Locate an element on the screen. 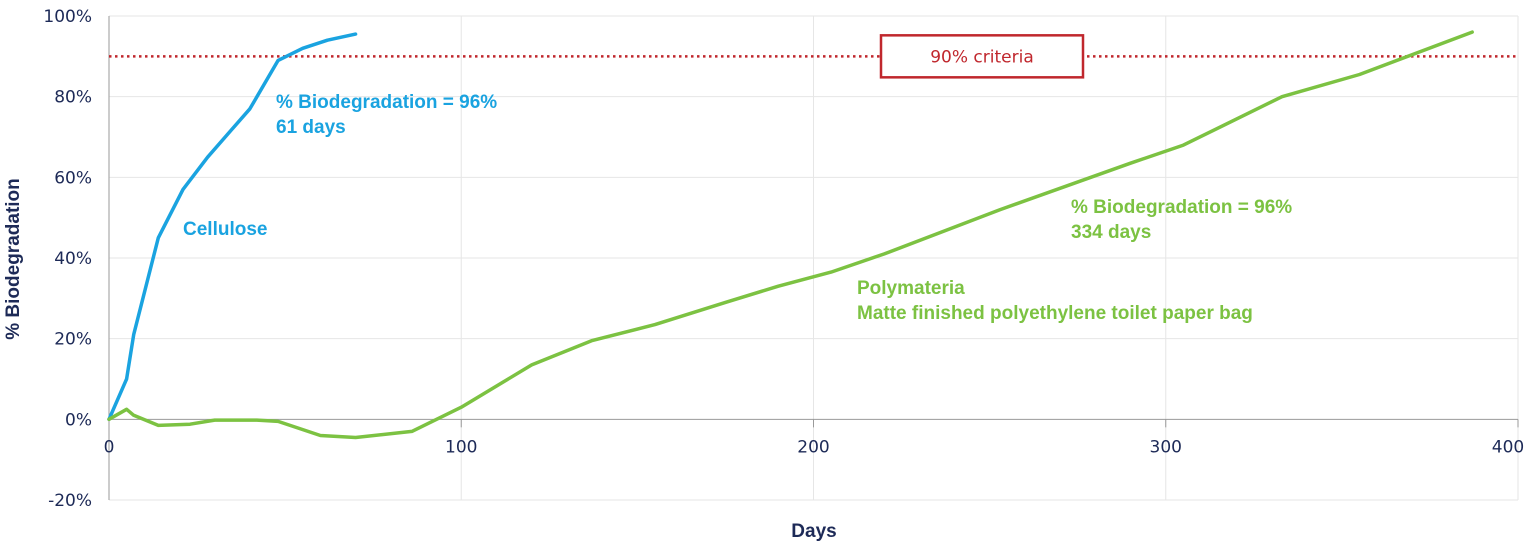  y-tick-label: 100% is located at coordinates (67, 17).